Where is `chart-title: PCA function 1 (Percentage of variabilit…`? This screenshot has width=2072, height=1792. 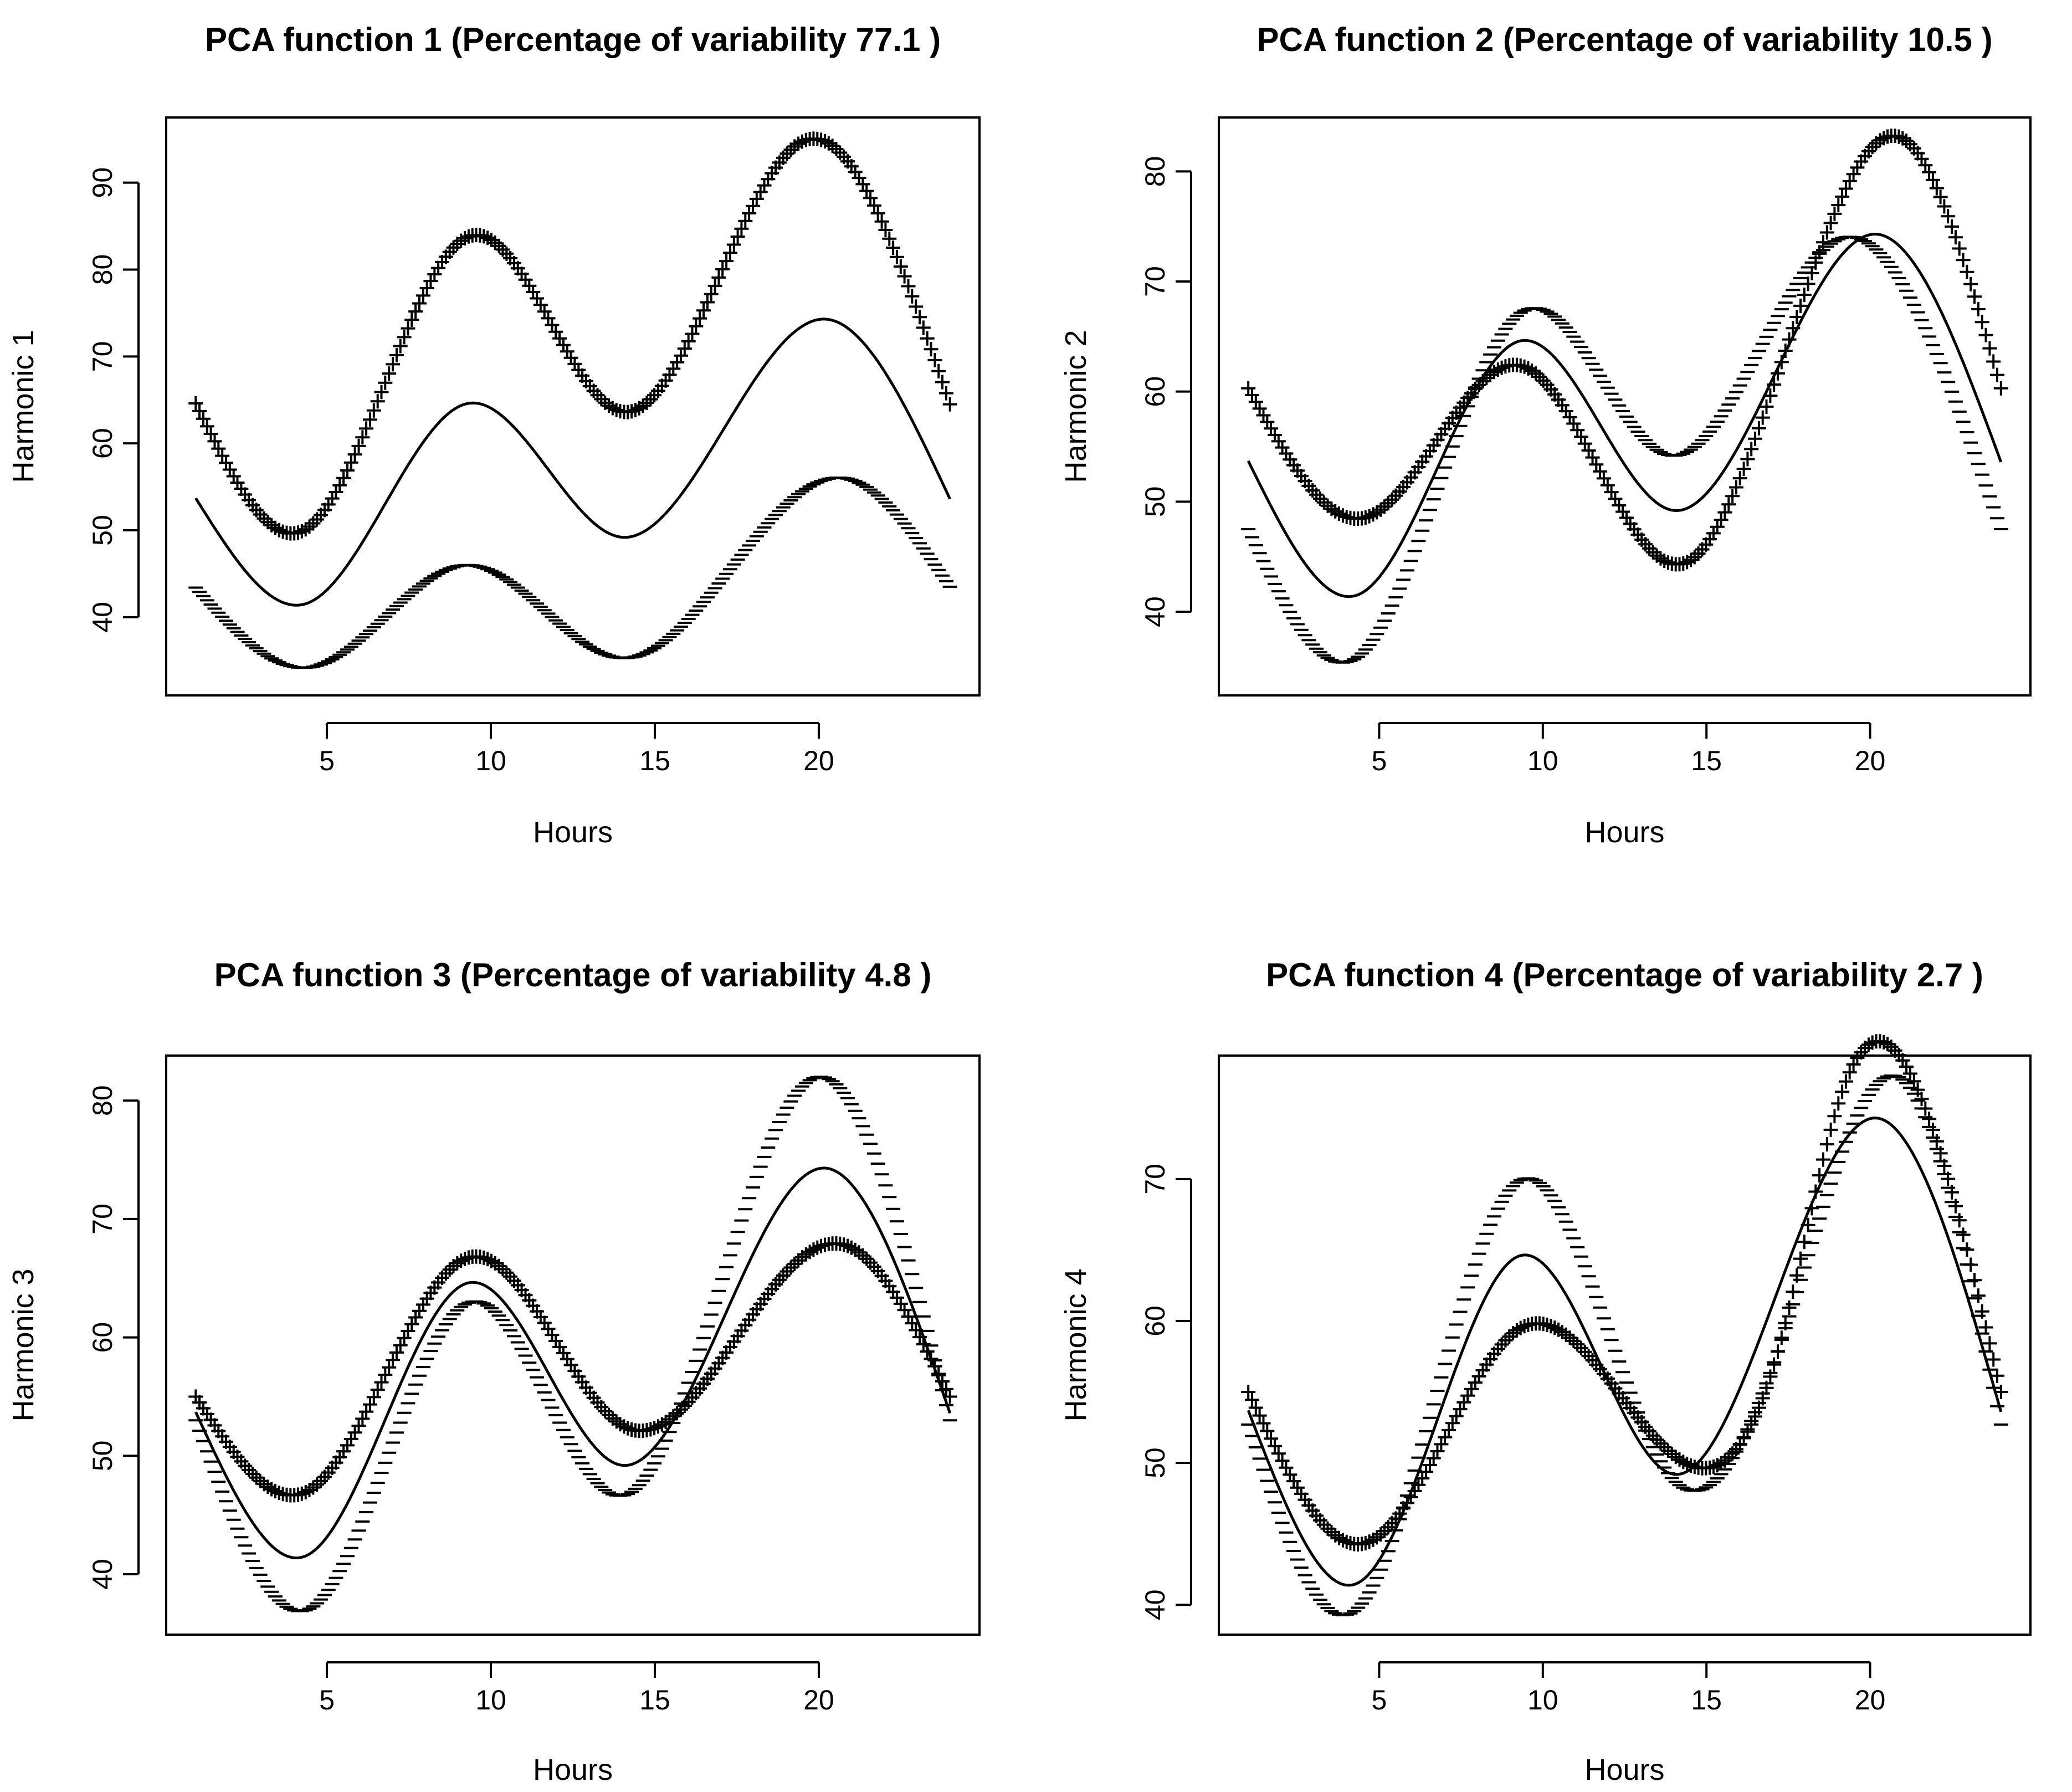 chart-title: PCA function 1 (Percentage of variabilit… is located at coordinates (573, 39).